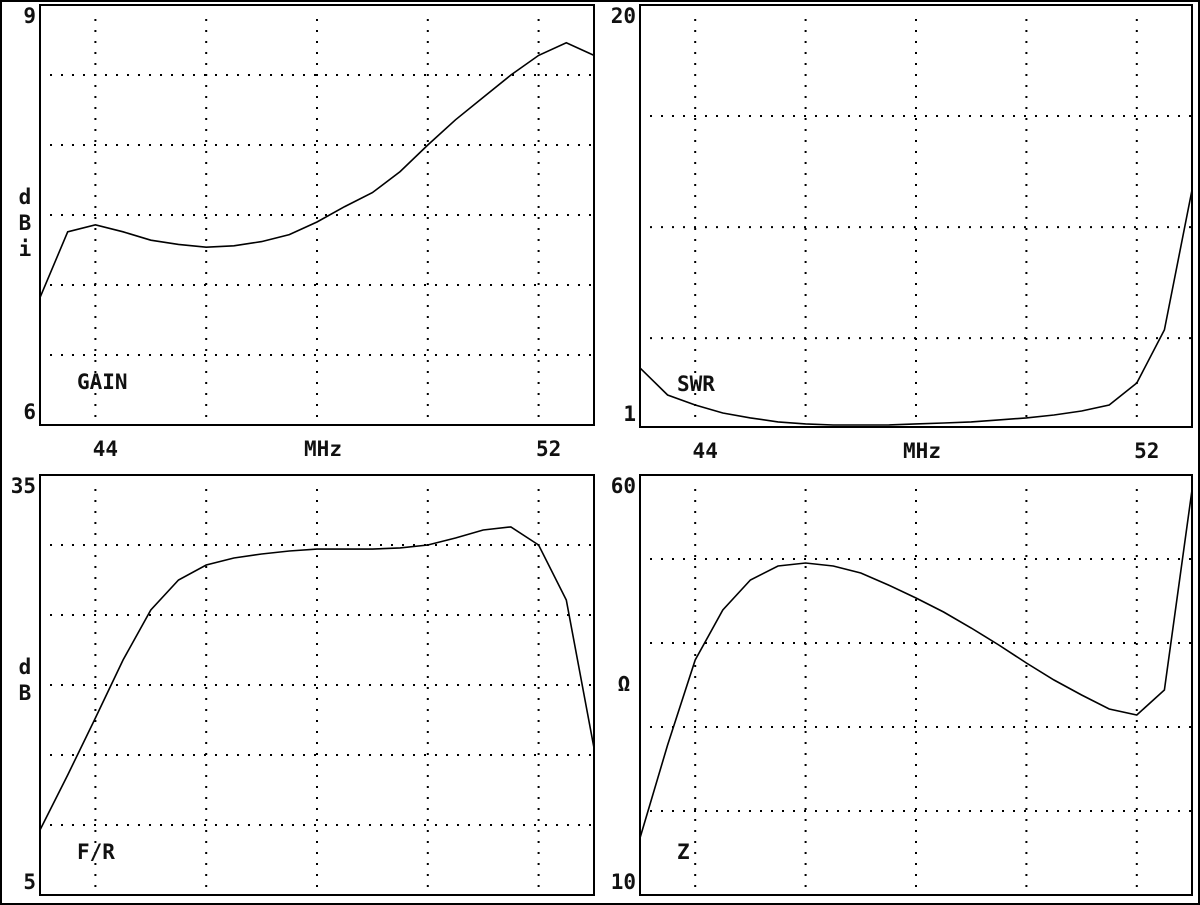 The image size is (1200, 905). What do you see at coordinates (23, 486) in the screenshot?
I see `y-tick-label: 35` at bounding box center [23, 486].